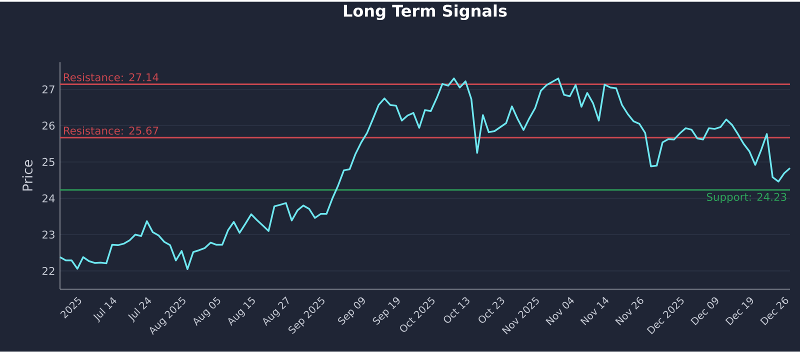  What do you see at coordinates (27, 175) in the screenshot?
I see `y-axis-title: Price` at bounding box center [27, 175].